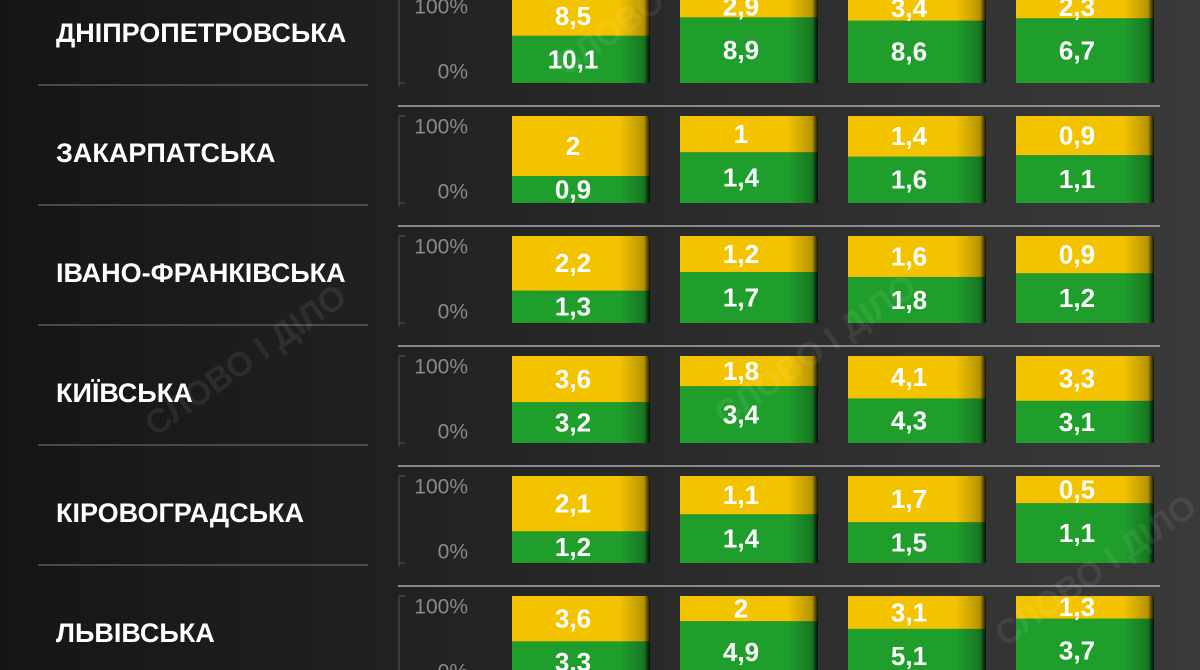 The height and width of the screenshot is (670, 1200). Describe the element at coordinates (165, 153) in the screenshot. I see `region-label: ЗАКАРПАТСЬКА` at that location.